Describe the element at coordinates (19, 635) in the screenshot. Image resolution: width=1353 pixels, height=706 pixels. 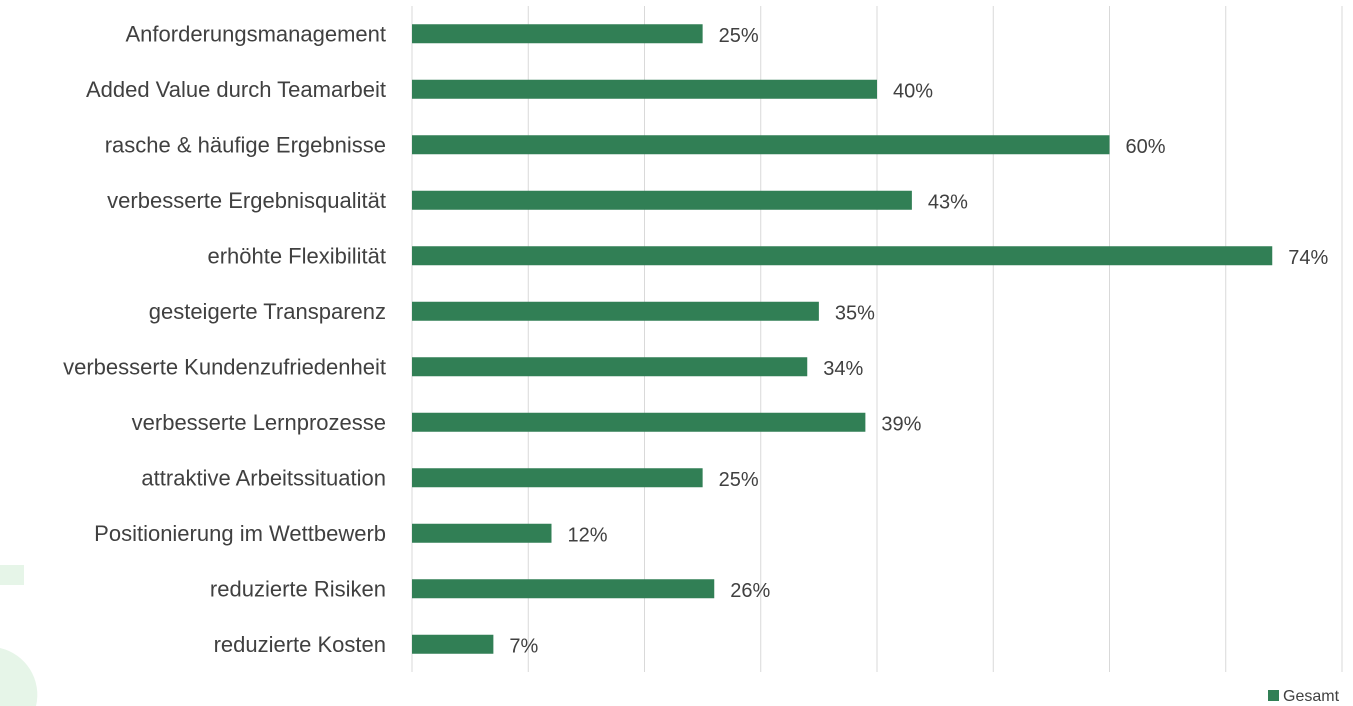
I see `background-decoration` at that location.